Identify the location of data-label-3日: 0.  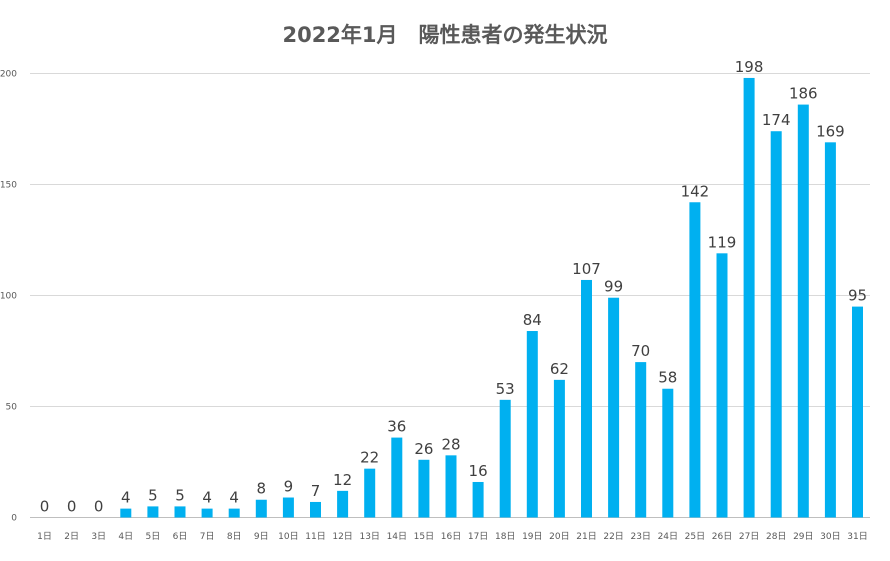
(99, 507).